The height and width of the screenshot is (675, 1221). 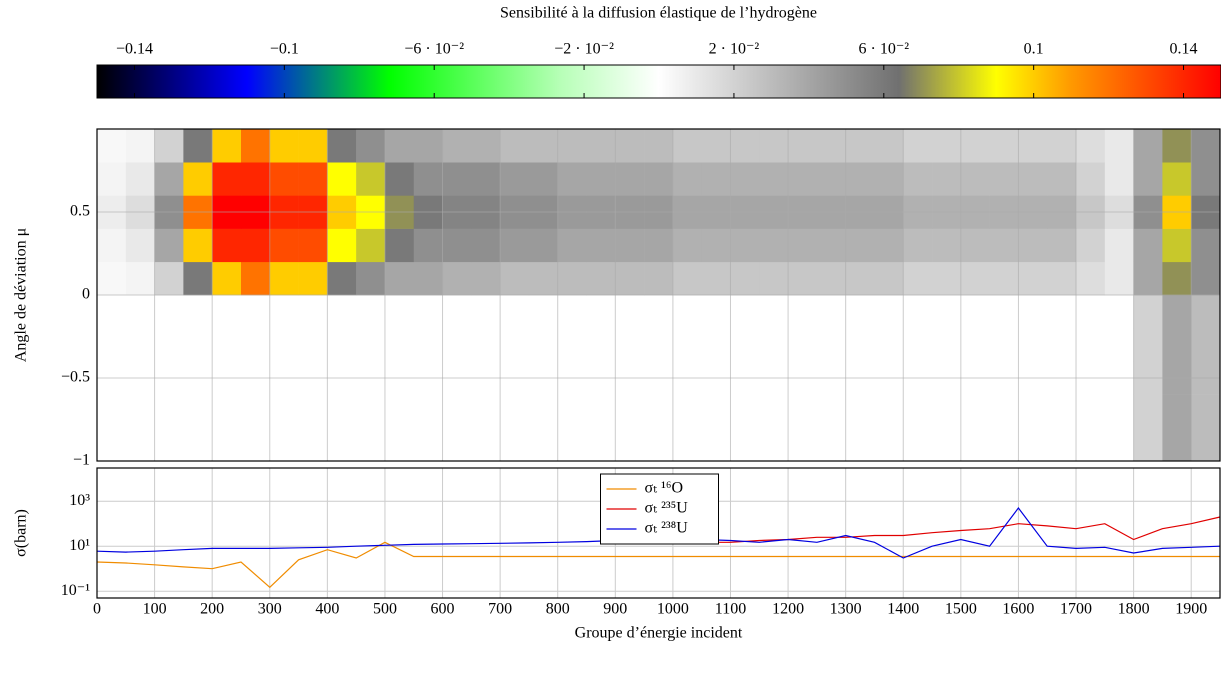 What do you see at coordinates (500, 609) in the screenshot?
I see `x-tick-label: 700` at bounding box center [500, 609].